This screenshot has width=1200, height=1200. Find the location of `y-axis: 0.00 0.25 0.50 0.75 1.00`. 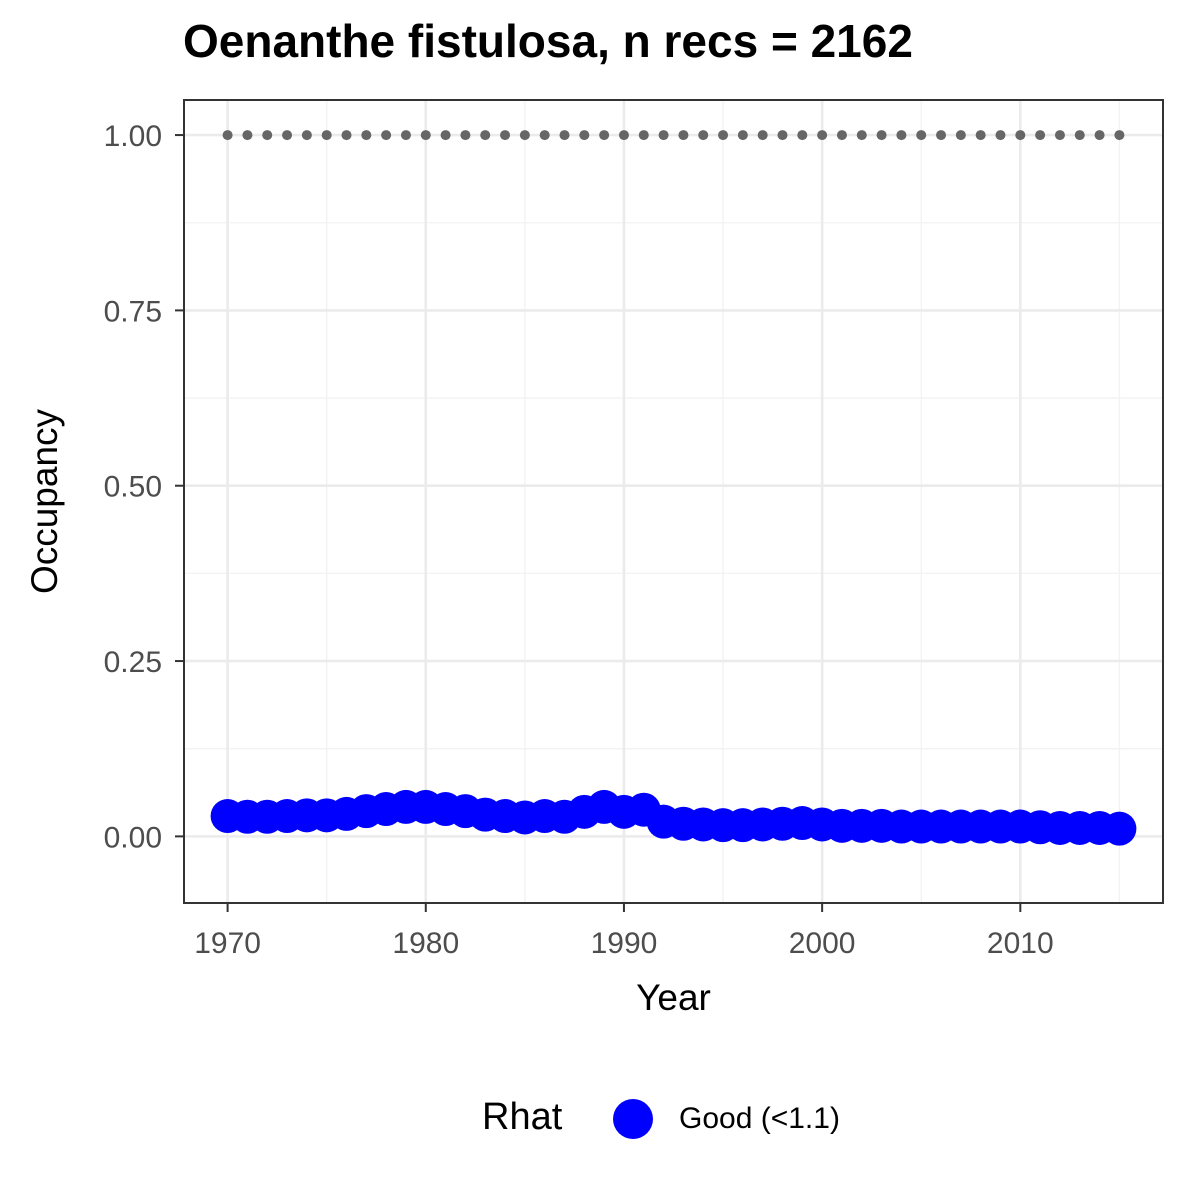

y-axis: 0.00 0.25 0.50 0.75 1.00 is located at coordinates (144, 487).